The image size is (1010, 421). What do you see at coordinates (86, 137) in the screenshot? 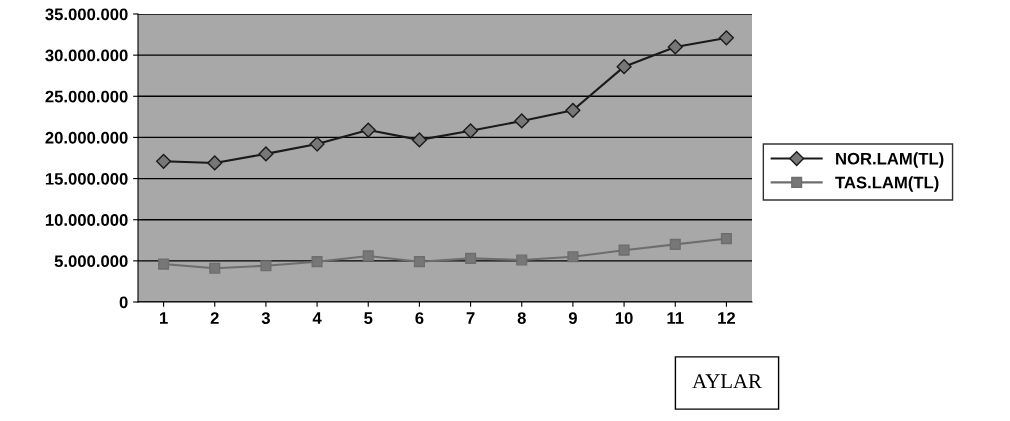
I see `y-tick-label: 20.000.000` at bounding box center [86, 137].